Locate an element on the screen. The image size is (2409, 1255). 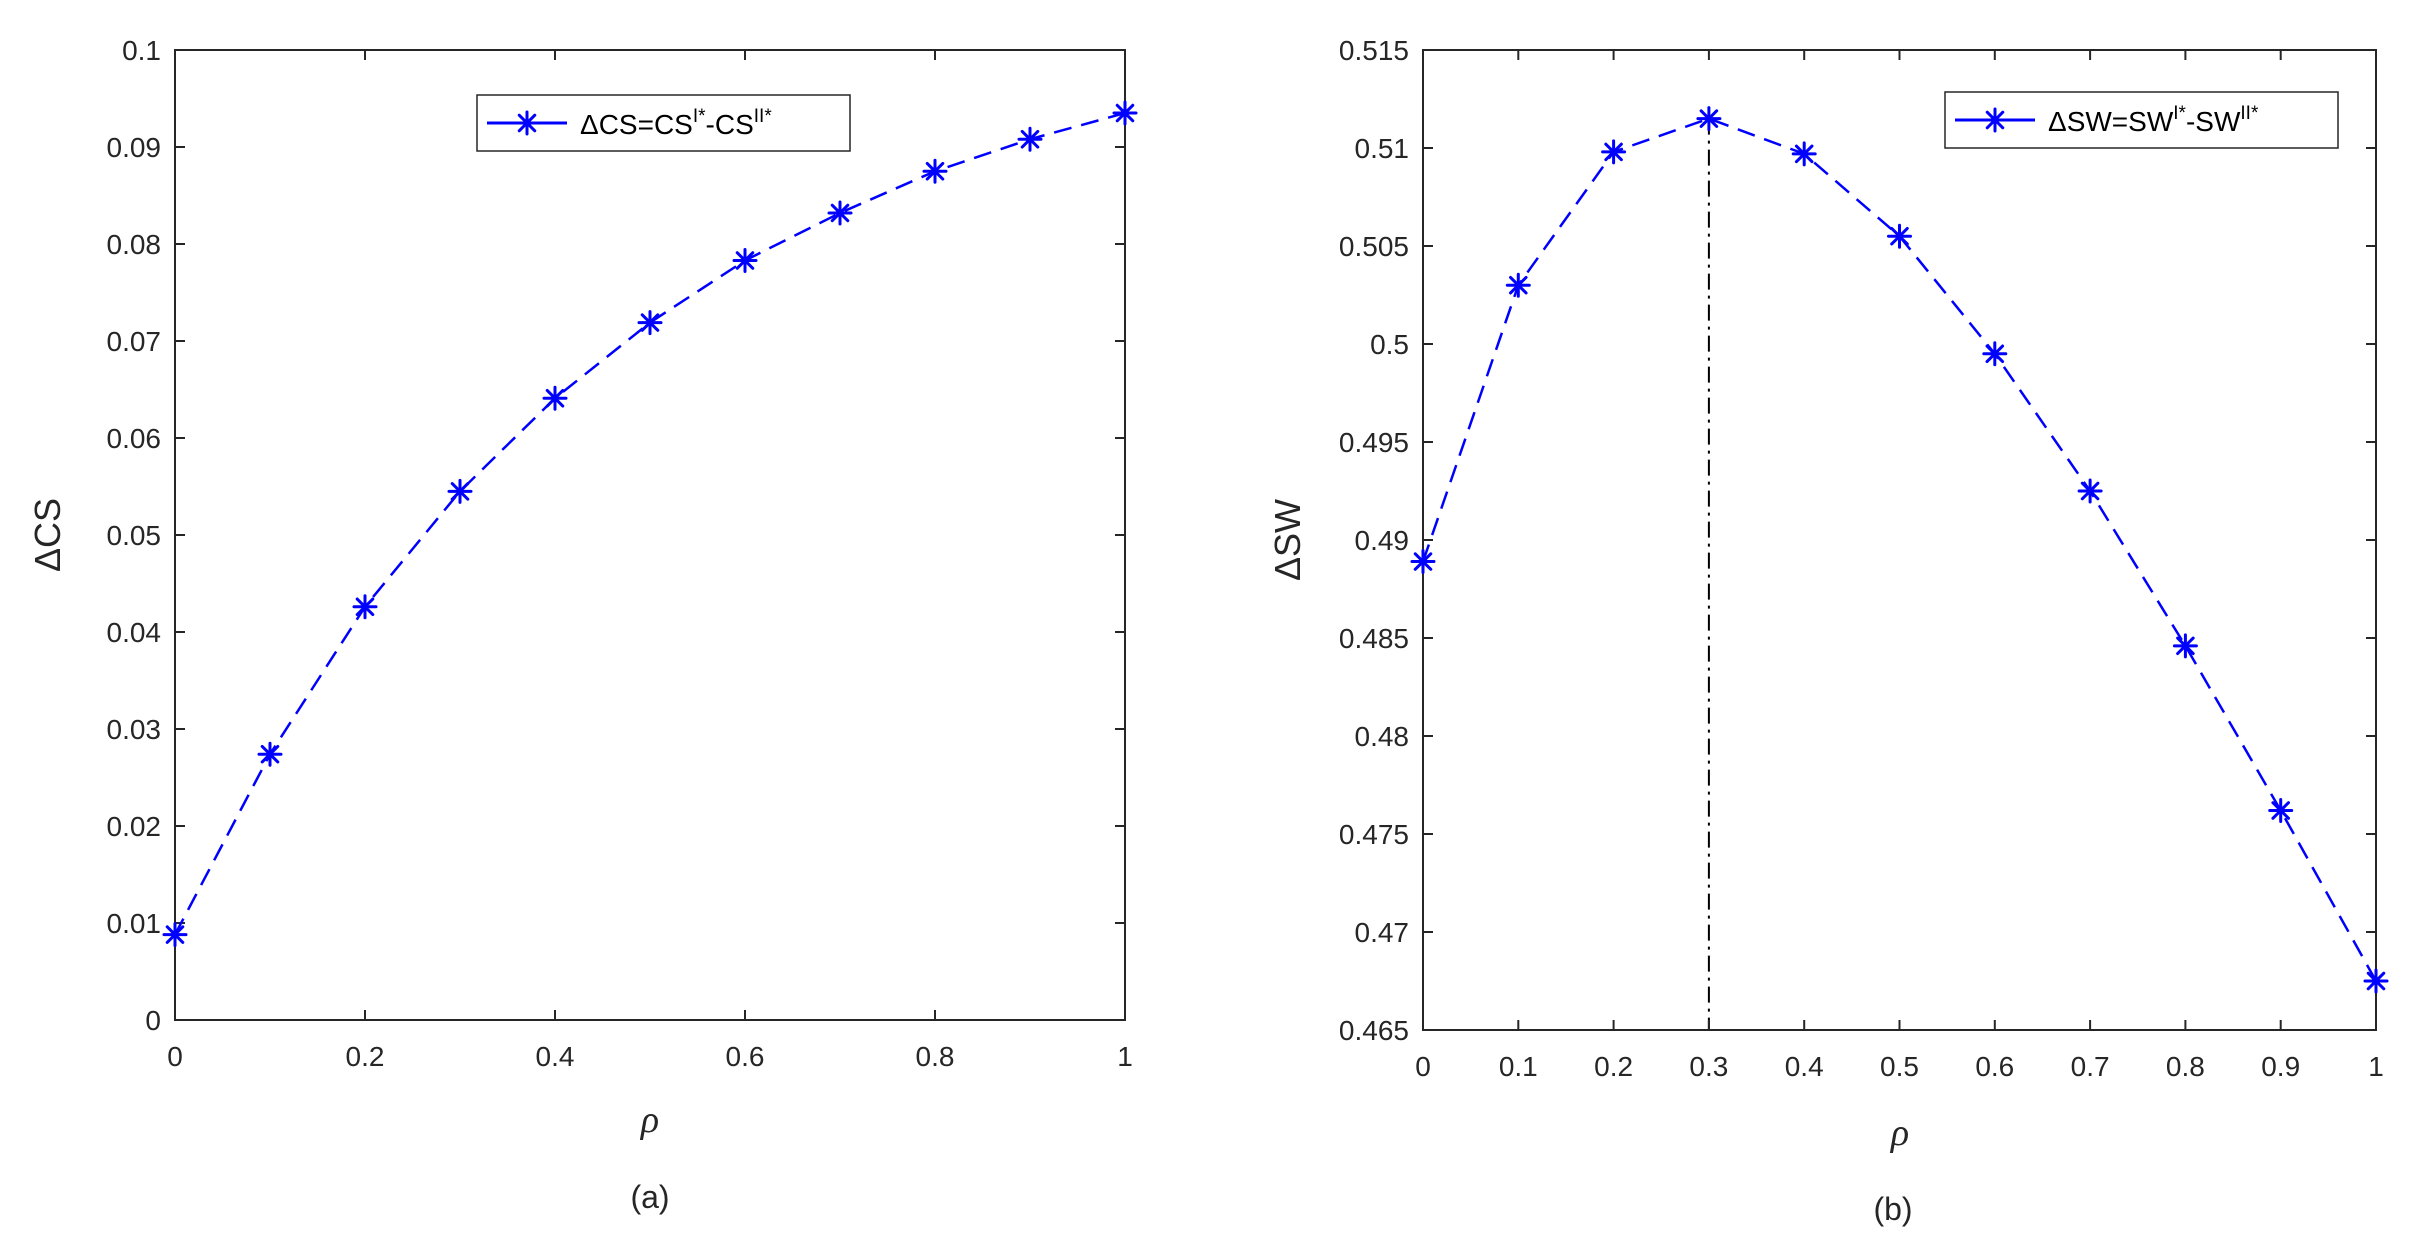
x-tick-label: 0.5 is located at coordinates (1899, 1066).